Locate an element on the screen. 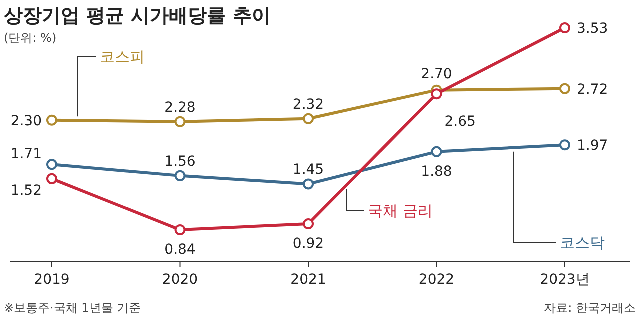 Image resolution: width=640 pixels, height=320 pixels. data-label: 1.71 is located at coordinates (26, 154).